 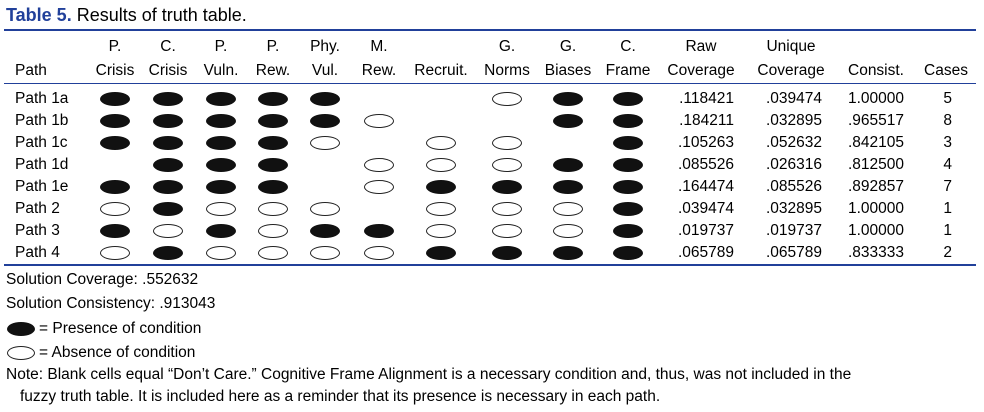 I want to click on header-p_rew-line2: Rew., so click(x=273, y=70).